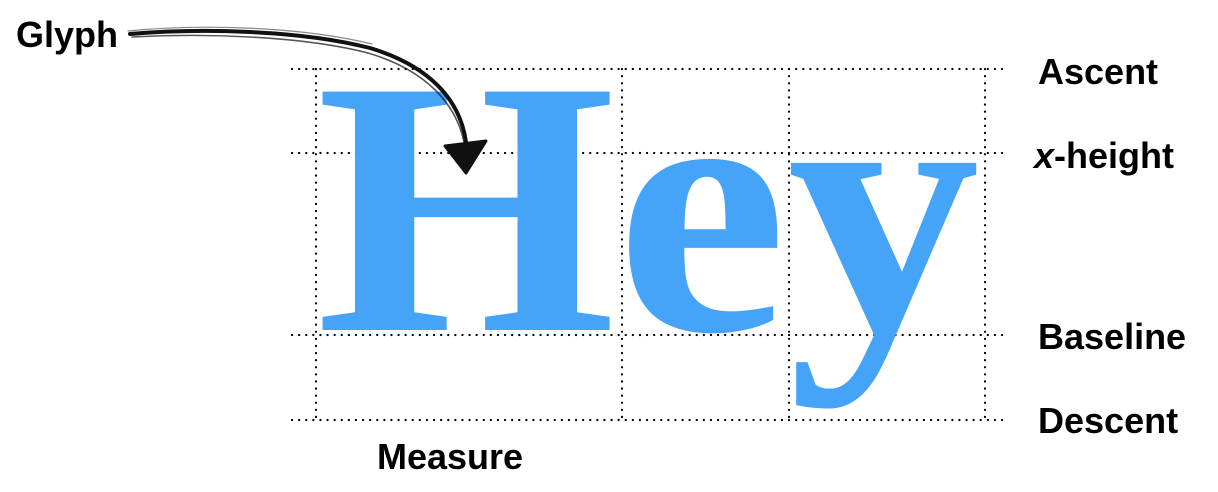 This screenshot has width=1218, height=492. What do you see at coordinates (297, 85) in the screenshot?
I see `pointer-arrow` at bounding box center [297, 85].